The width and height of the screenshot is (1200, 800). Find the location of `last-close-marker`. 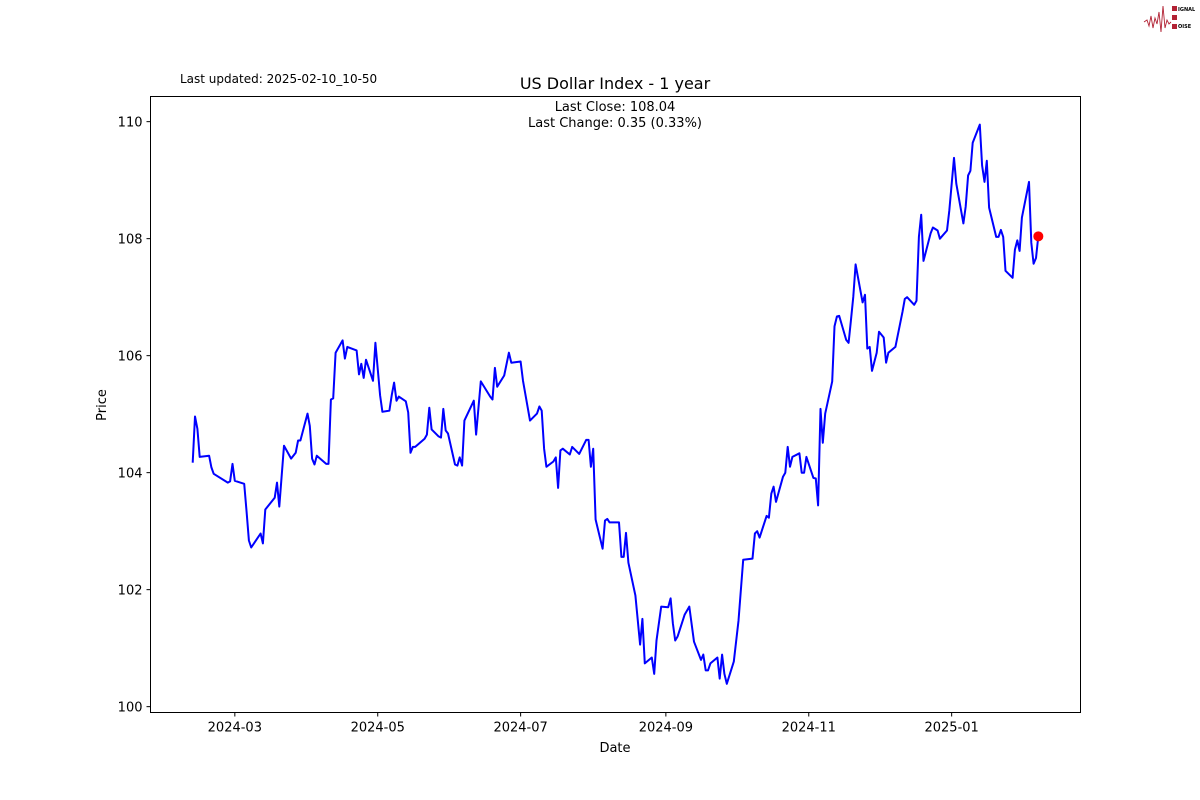

last-close-marker is located at coordinates (1038, 236).